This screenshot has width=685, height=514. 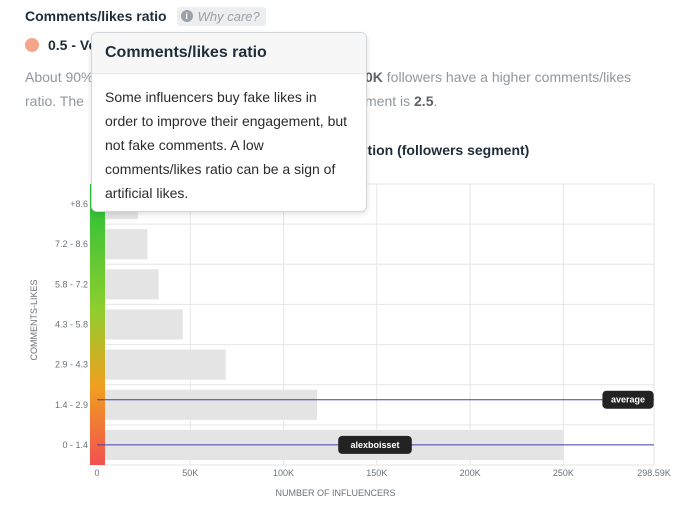 I want to click on color-scale-bar, so click(x=97, y=324).